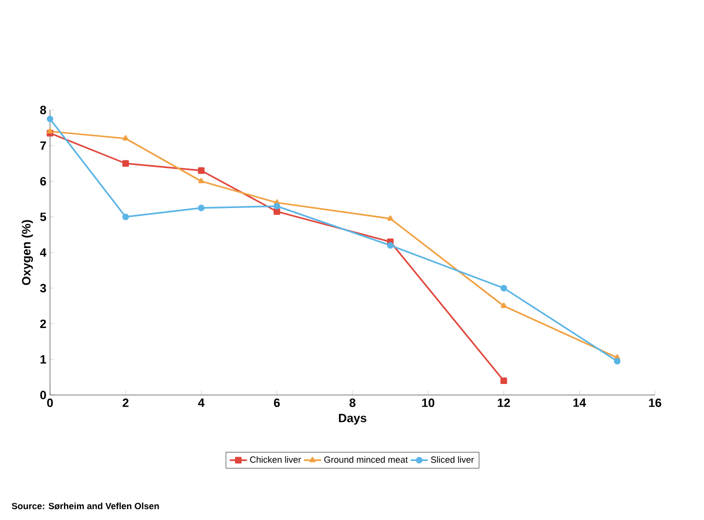 This screenshot has height=520, width=704. I want to click on x-tick-label: 6, so click(277, 403).